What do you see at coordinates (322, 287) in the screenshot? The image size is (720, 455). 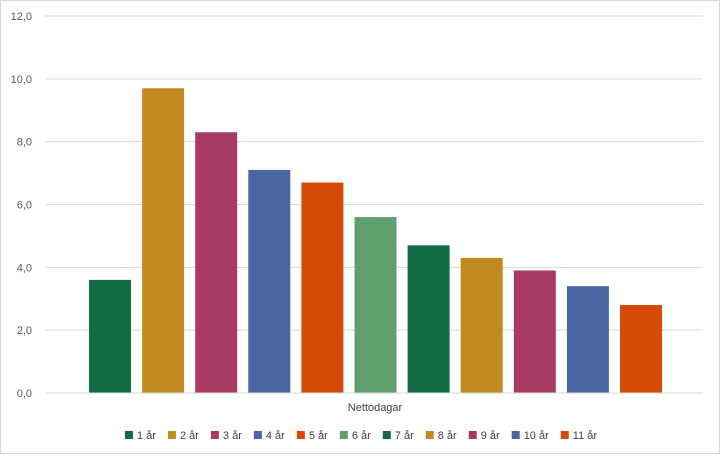 I see `bar-5-år` at bounding box center [322, 287].